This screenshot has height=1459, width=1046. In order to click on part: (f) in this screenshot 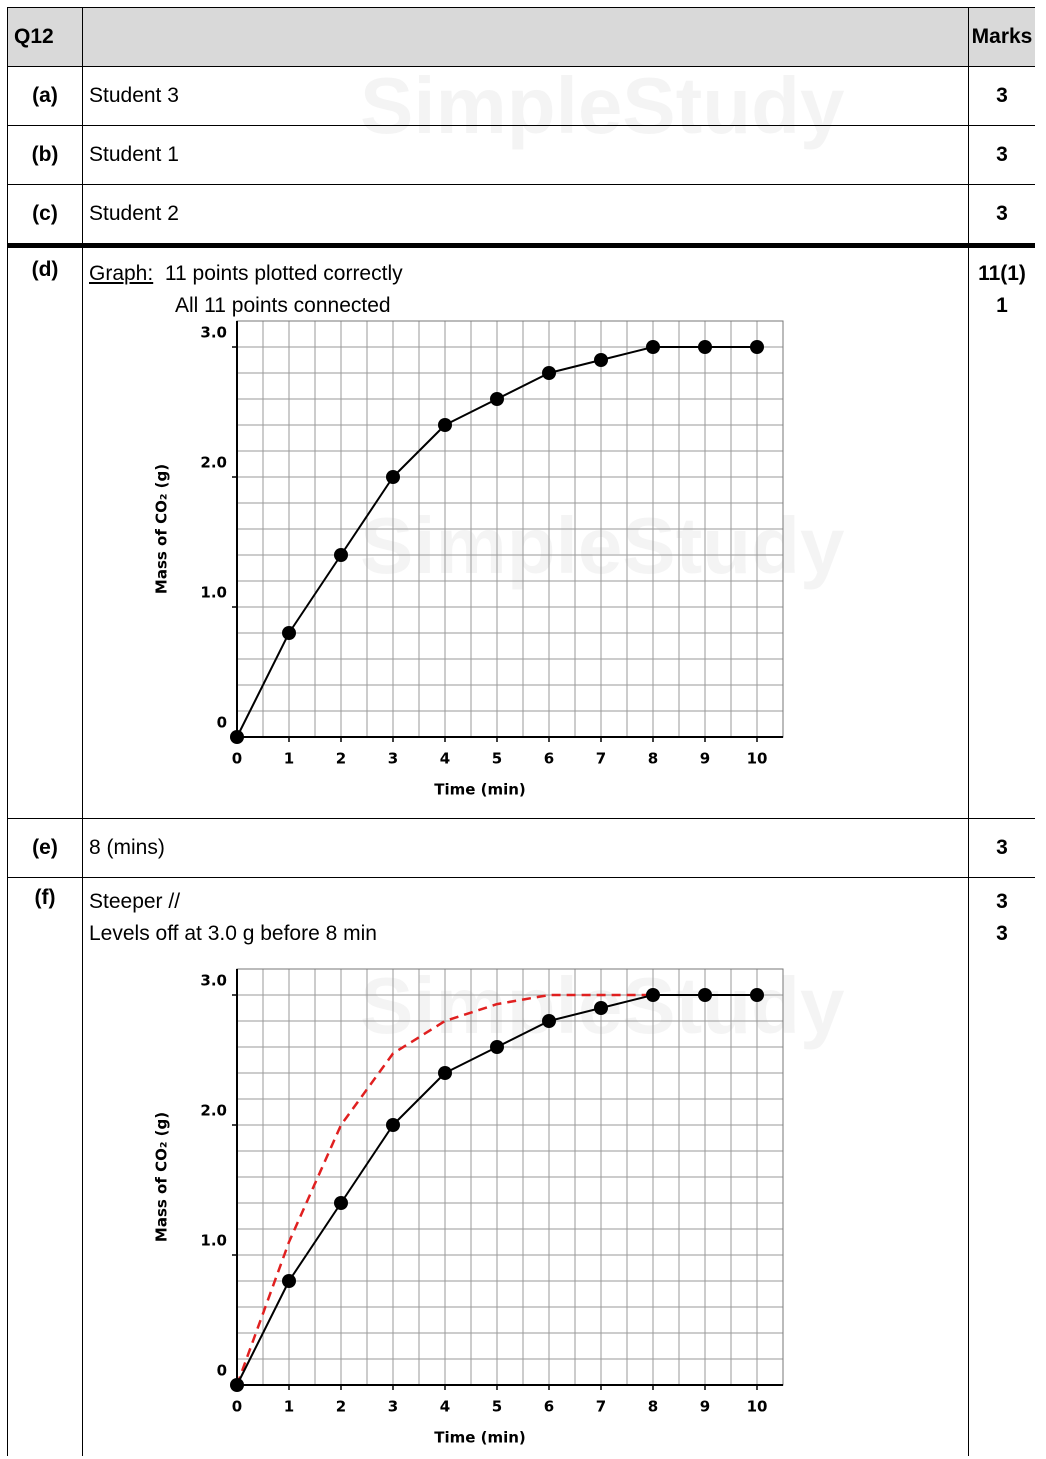, I will do `click(45, 1166)`.